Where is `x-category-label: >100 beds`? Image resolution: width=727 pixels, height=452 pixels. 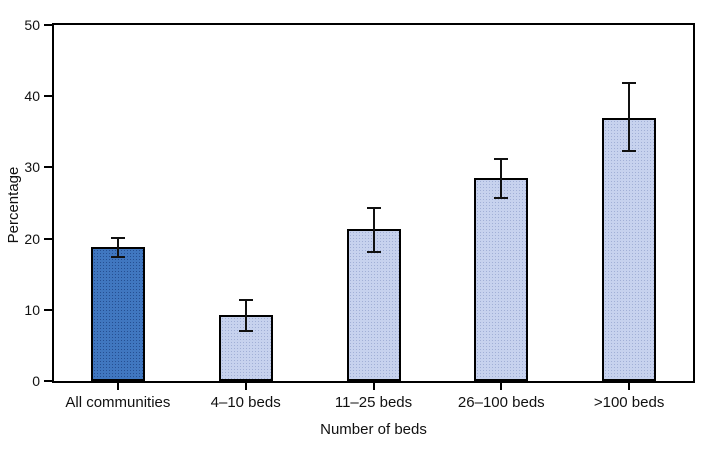 x-category-label: >100 beds is located at coordinates (629, 402).